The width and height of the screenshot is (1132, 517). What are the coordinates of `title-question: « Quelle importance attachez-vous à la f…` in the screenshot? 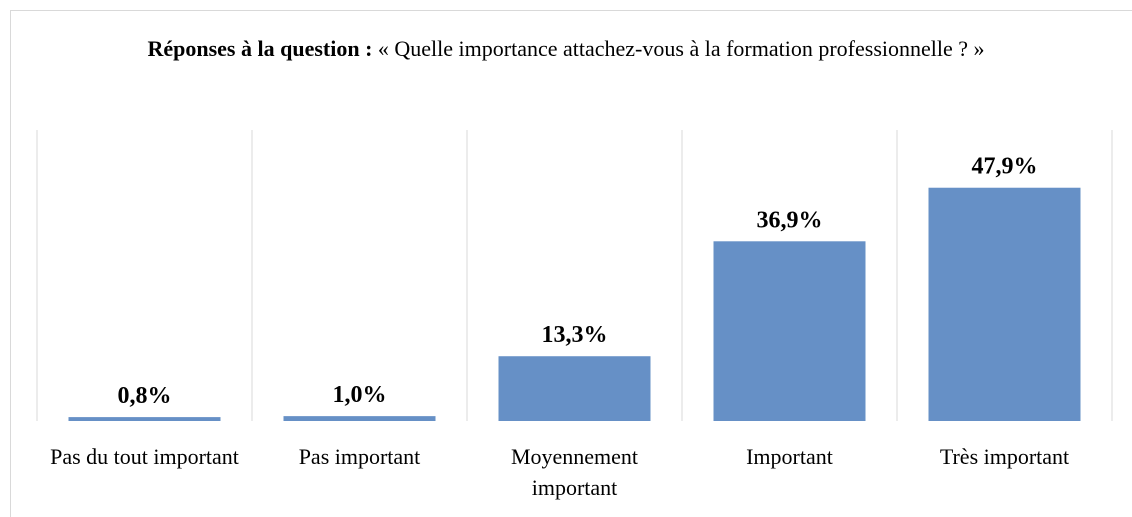 It's located at (681, 48).